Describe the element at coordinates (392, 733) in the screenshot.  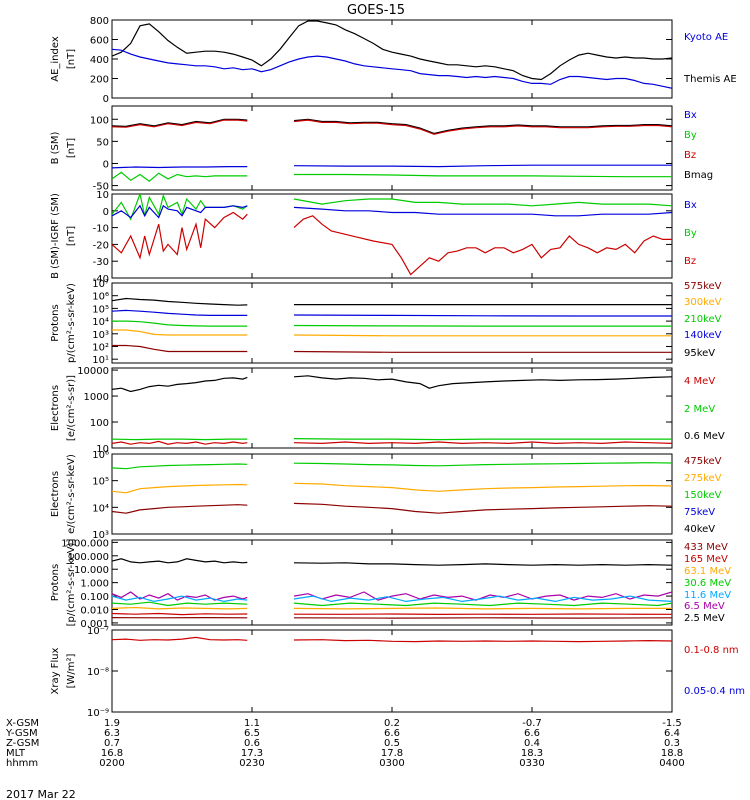
I see `orbit-value: 6.6` at that location.